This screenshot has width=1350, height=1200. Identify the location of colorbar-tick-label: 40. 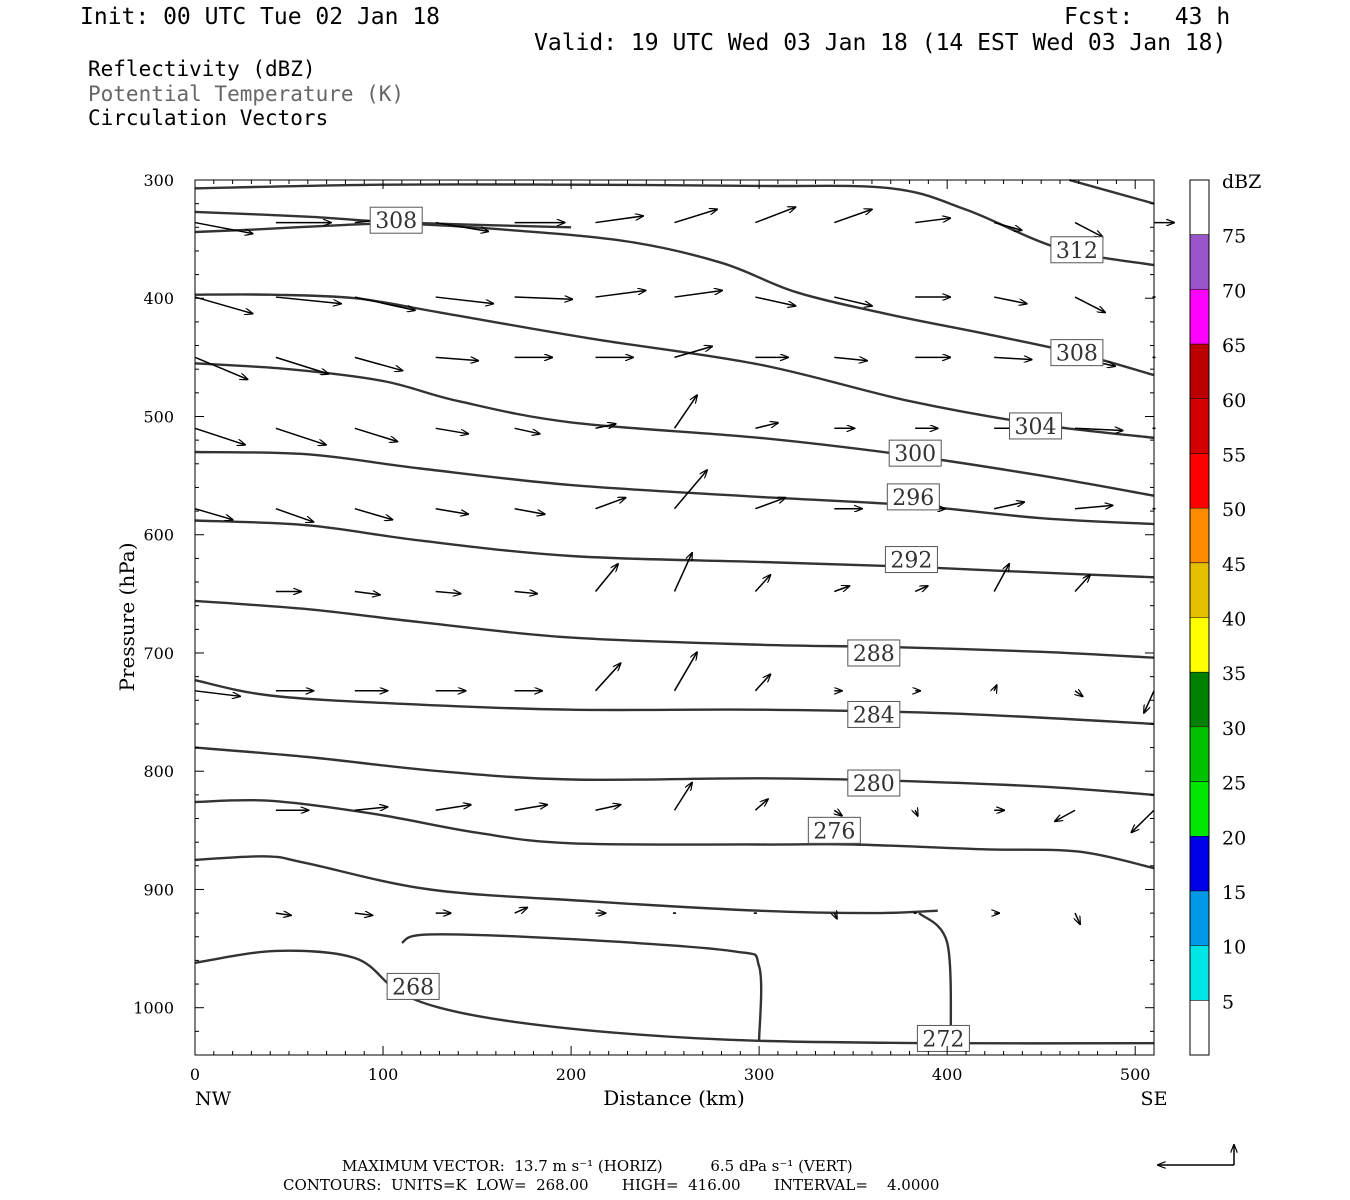
(1234, 620).